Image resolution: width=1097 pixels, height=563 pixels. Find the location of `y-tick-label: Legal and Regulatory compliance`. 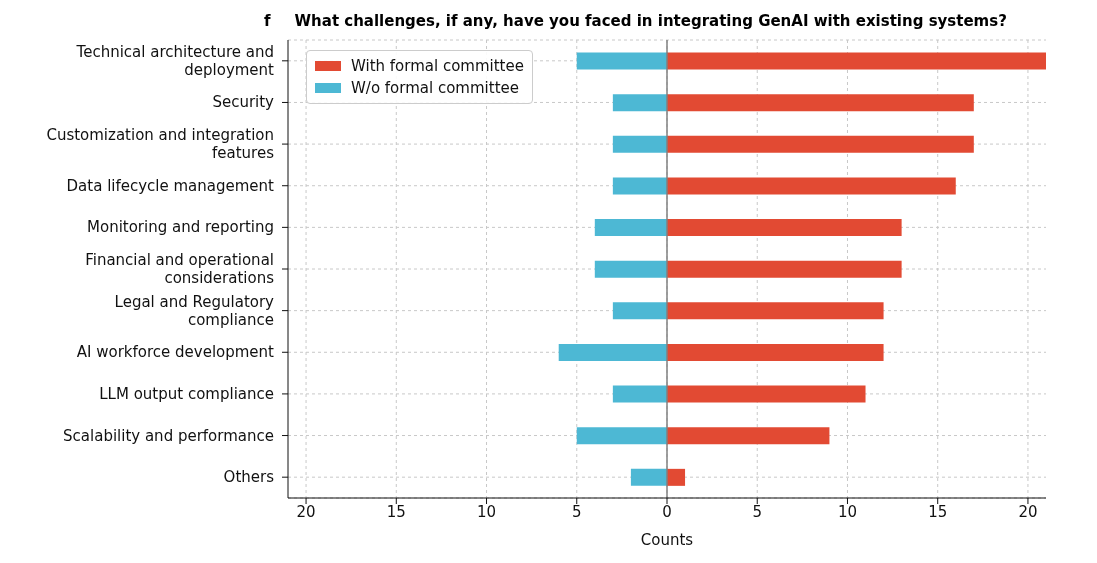

y-tick-label: Legal and Regulatory compliance is located at coordinates (194, 310).